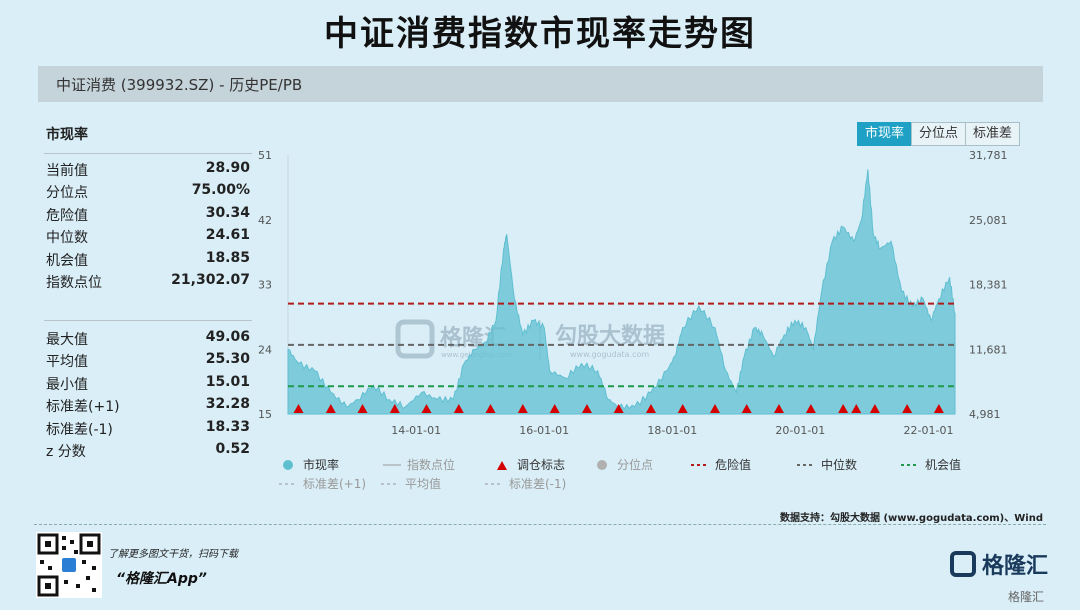 This screenshot has height=610, width=1080. What do you see at coordinates (67, 340) in the screenshot?
I see `stat-label: 最大值` at bounding box center [67, 340].